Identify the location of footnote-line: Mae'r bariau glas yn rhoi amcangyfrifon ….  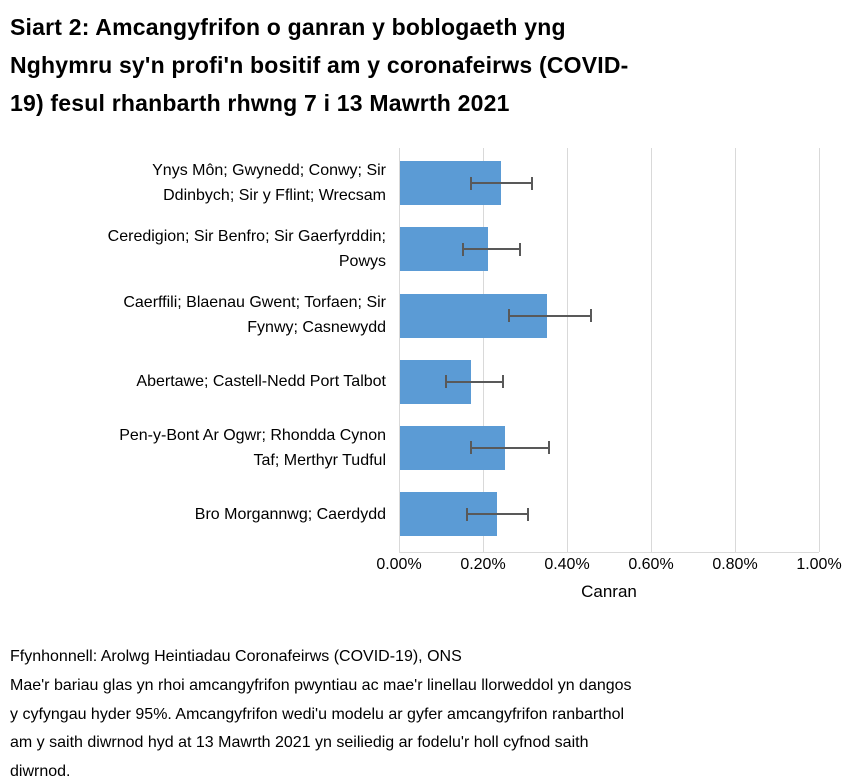
(321, 685).